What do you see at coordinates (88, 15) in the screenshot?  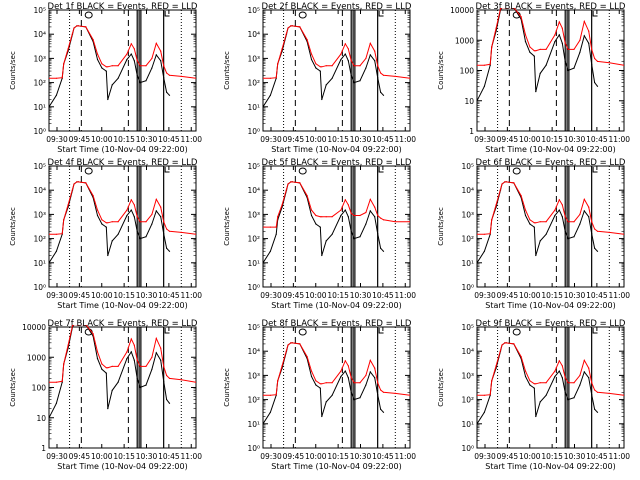 I see `orbit-symbol` at bounding box center [88, 15].